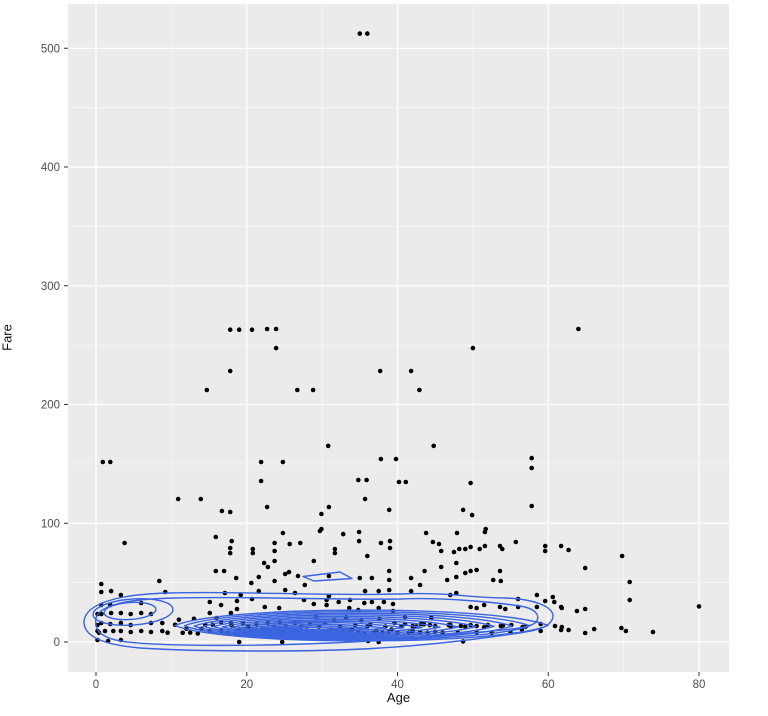  I want to click on x-axis-title: Age, so click(398, 697).